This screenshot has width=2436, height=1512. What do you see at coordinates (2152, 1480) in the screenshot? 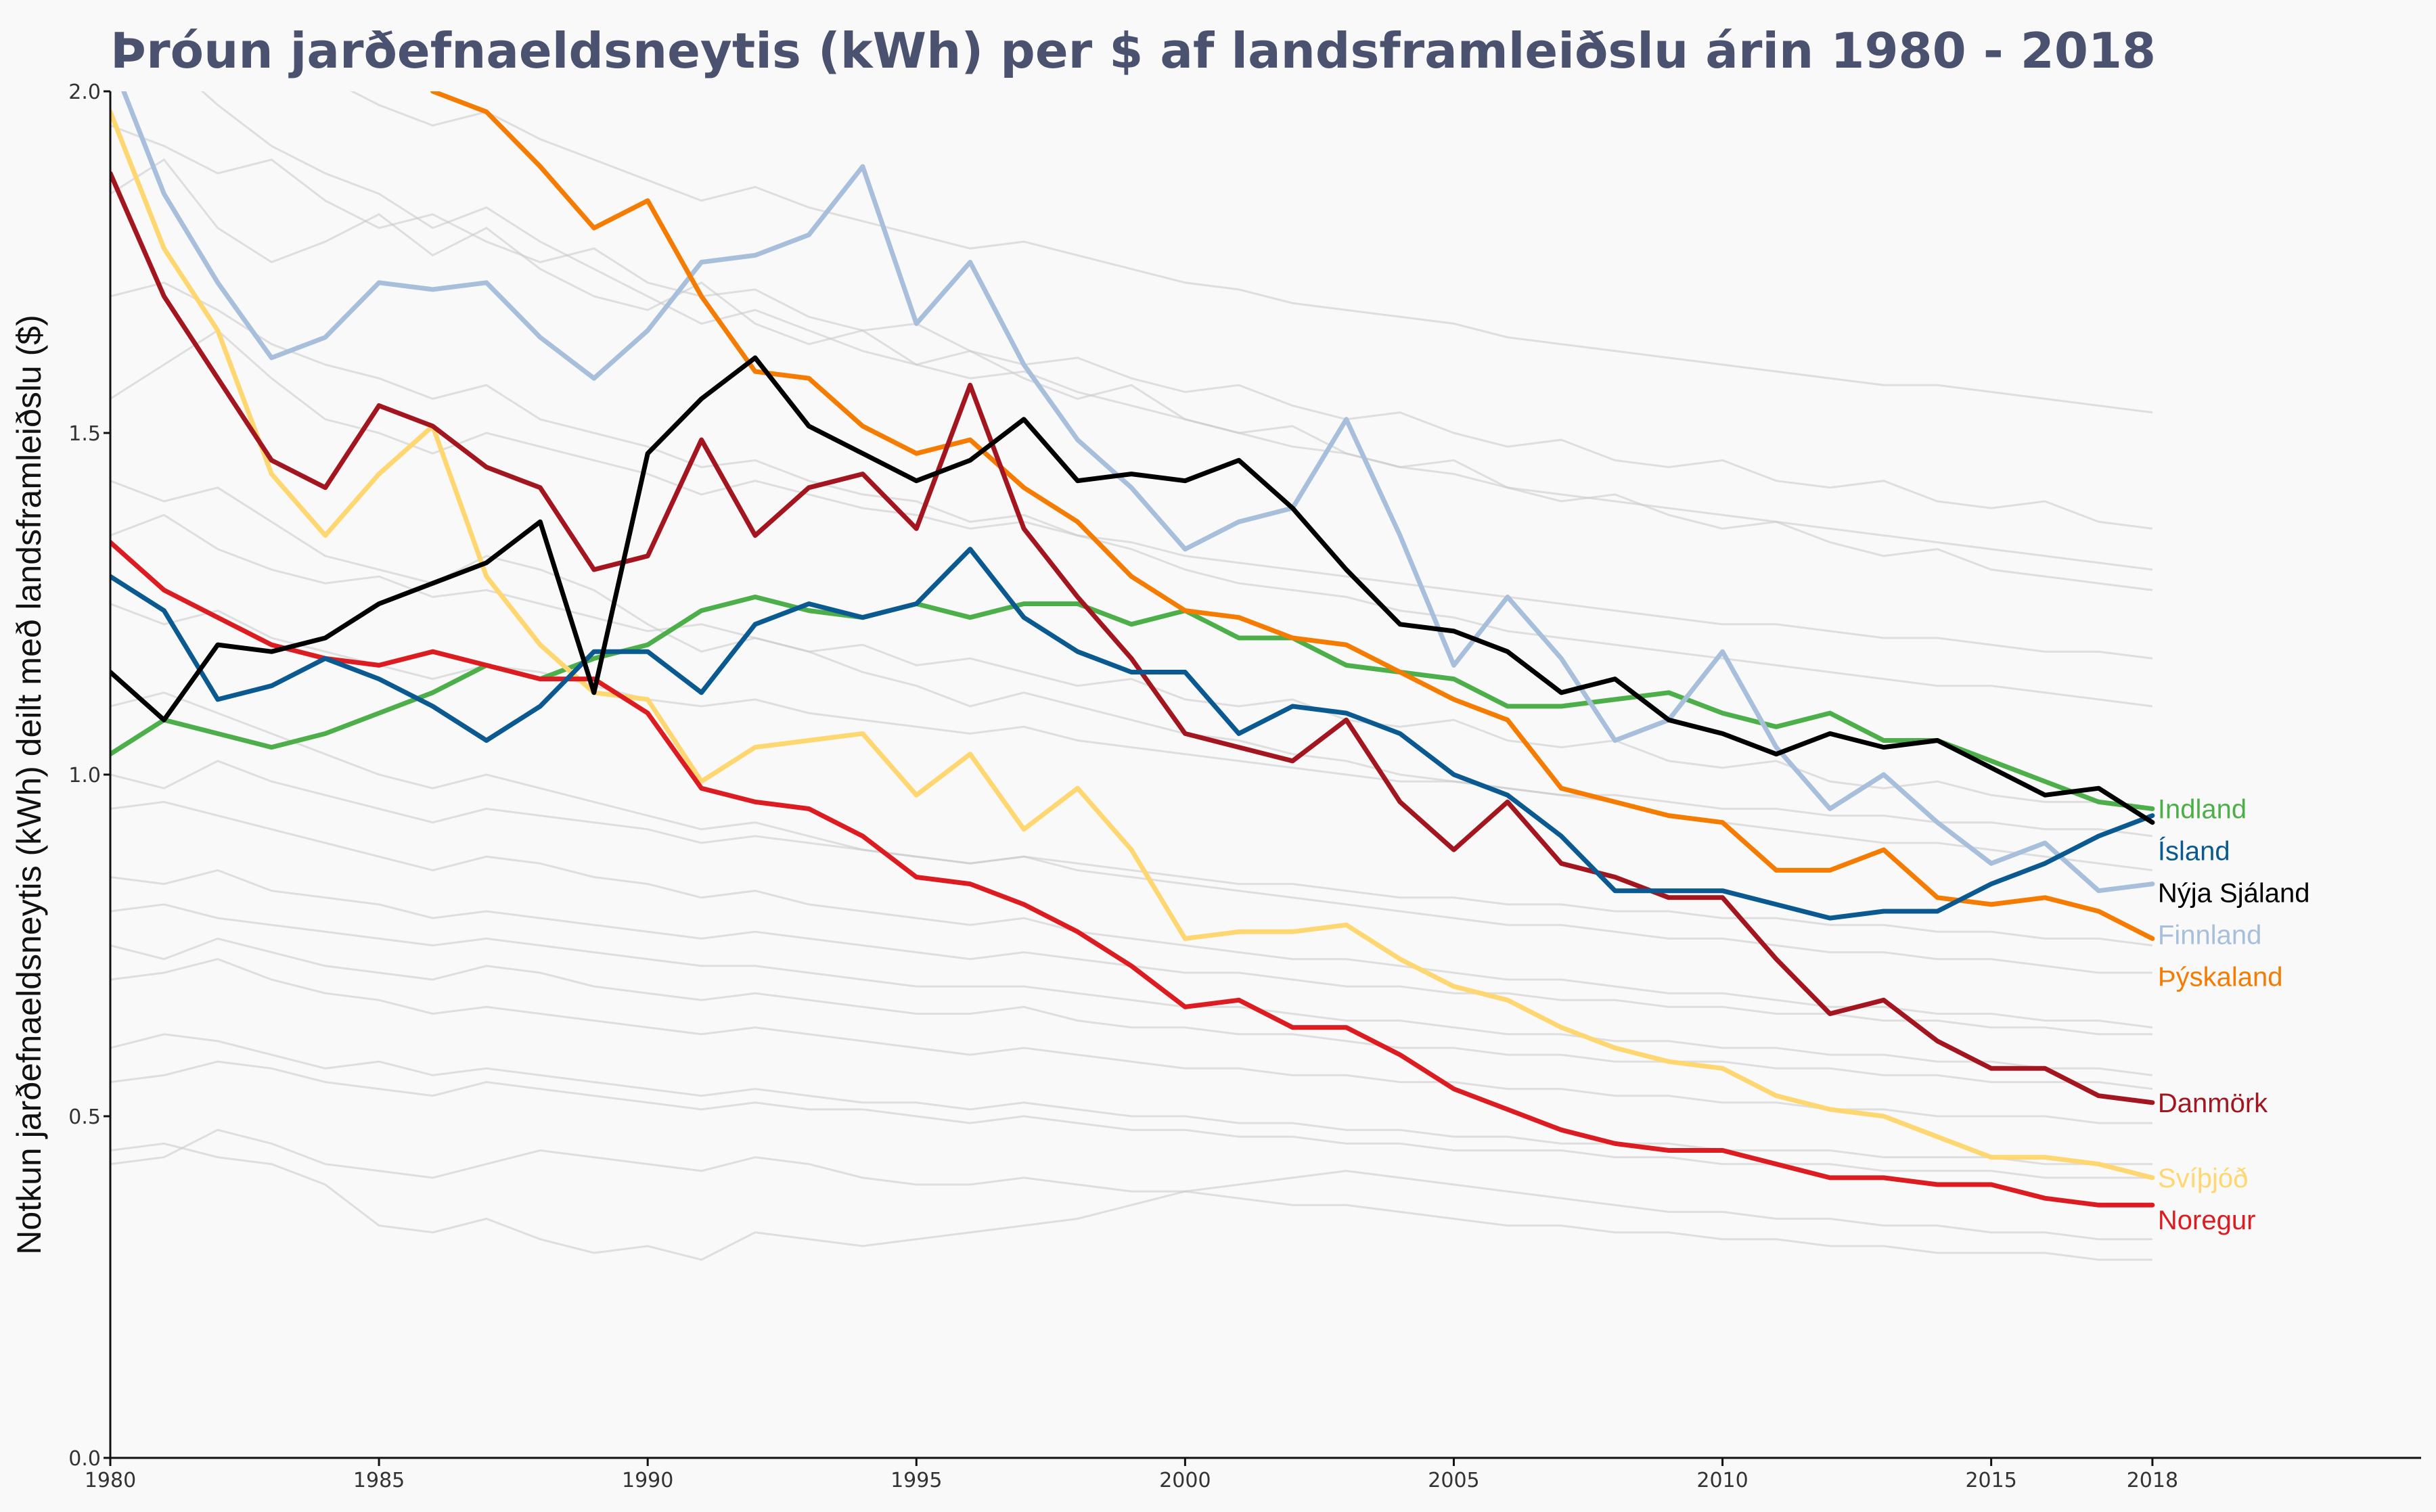
I see `x-tick-label: 2018` at bounding box center [2152, 1480].